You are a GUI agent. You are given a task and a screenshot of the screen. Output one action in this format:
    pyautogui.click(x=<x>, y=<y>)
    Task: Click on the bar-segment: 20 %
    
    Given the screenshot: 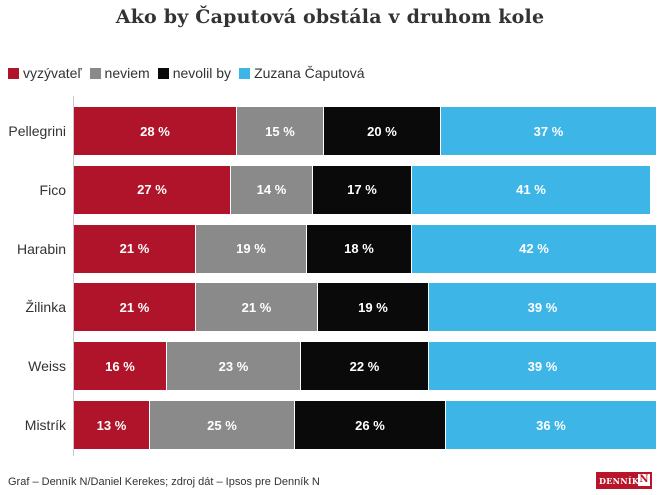 What is the action you would take?
    pyautogui.click(x=382, y=131)
    